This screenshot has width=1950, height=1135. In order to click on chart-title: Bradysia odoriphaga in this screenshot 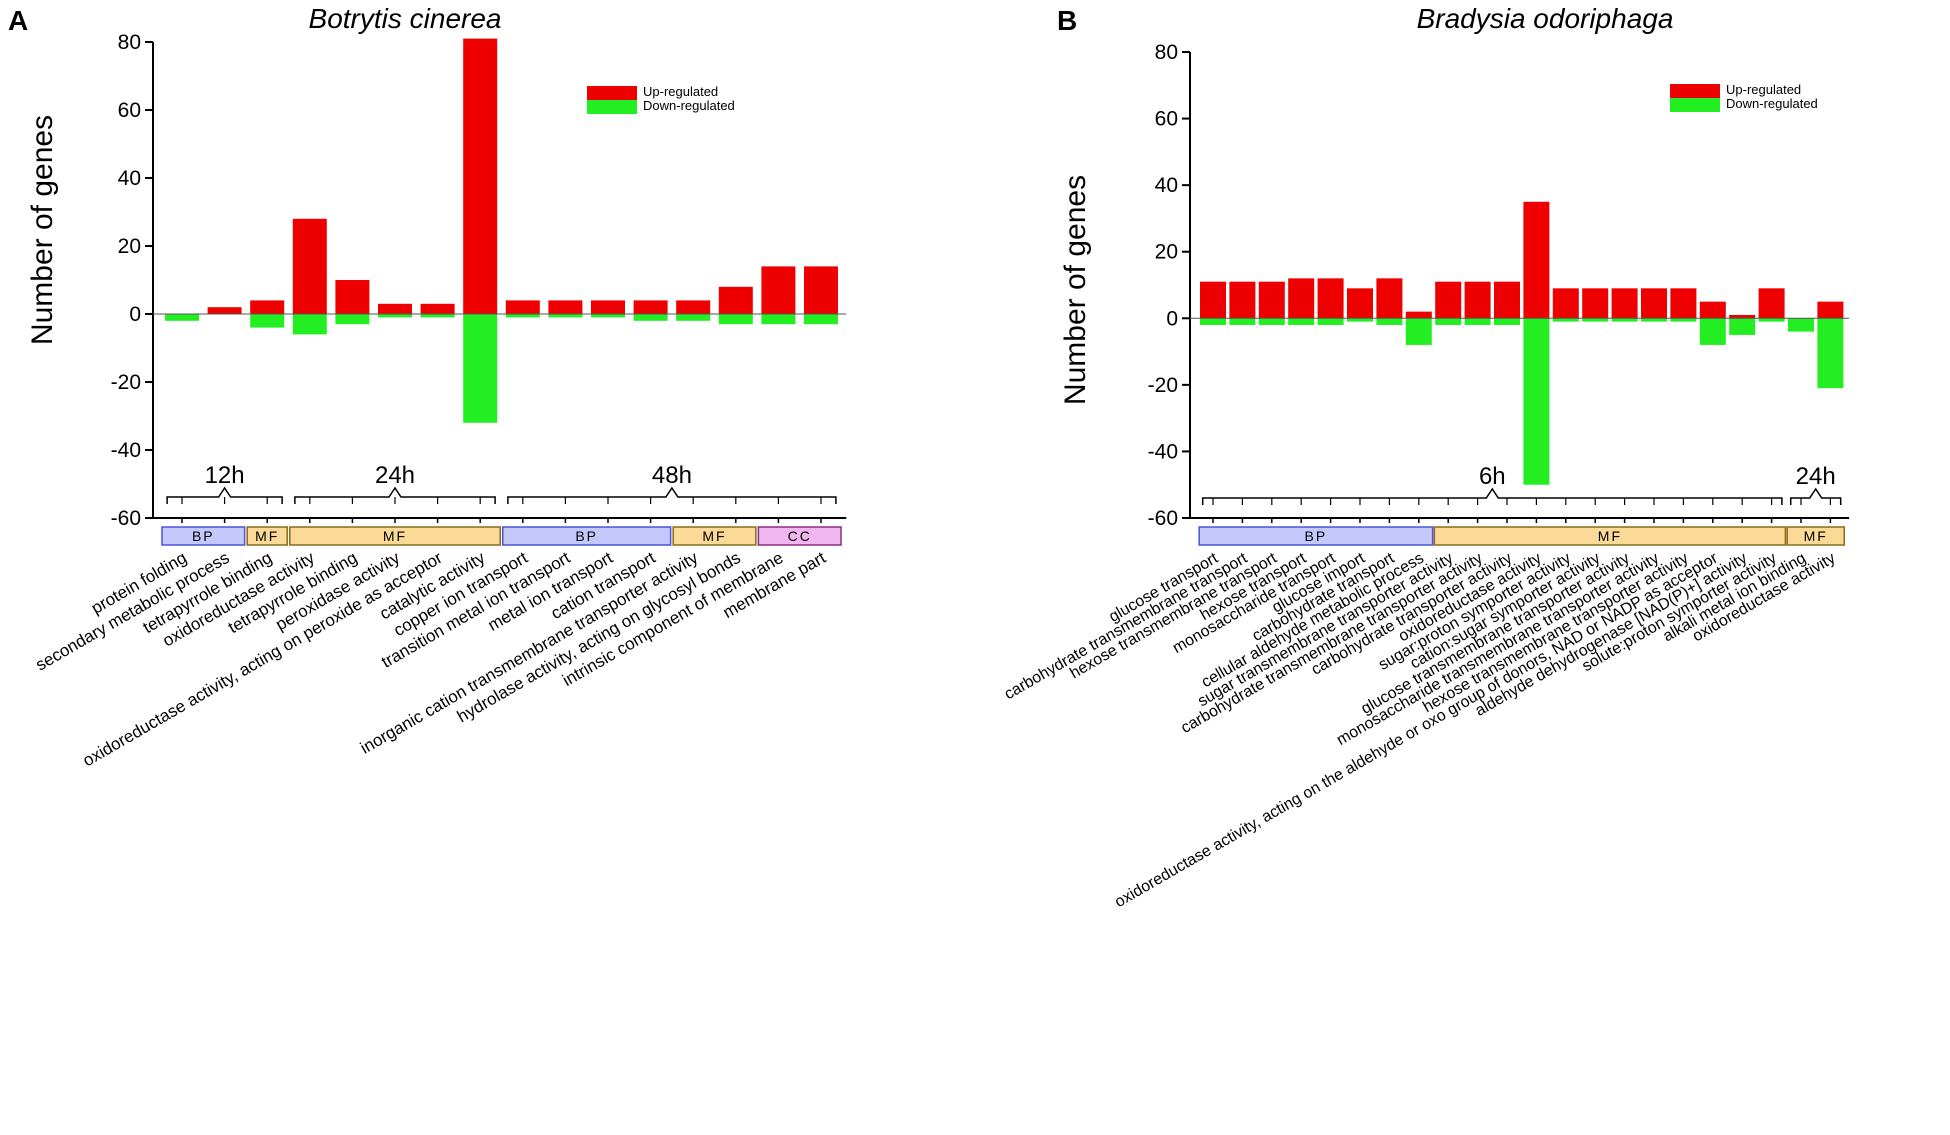, I will do `click(1545, 18)`.